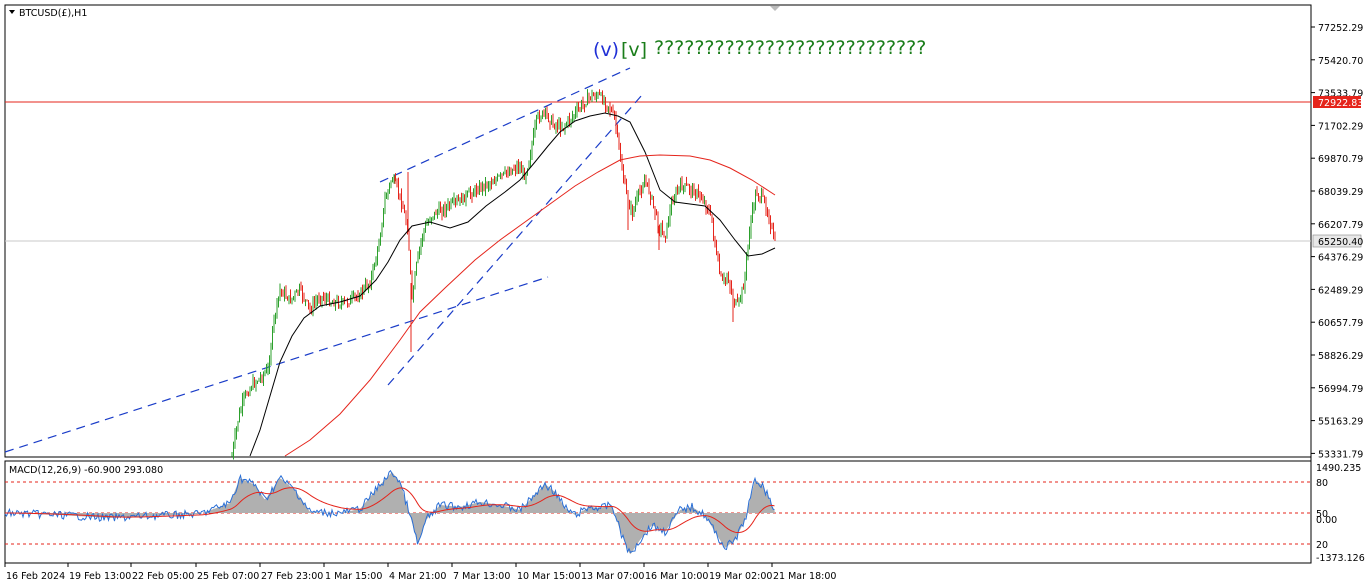 The image size is (1366, 588). Describe the element at coordinates (353, 576) in the screenshot. I see `time-tick-label: 1 Mar 15:00` at that location.